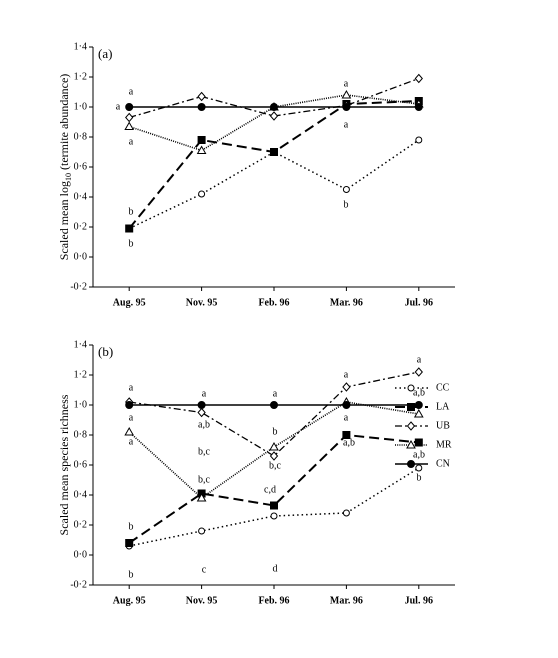 Image resolution: width=558 pixels, height=658 pixels. What do you see at coordinates (68, 177) in the screenshot?
I see `y-axis-label-part: 10` at bounding box center [68, 177].